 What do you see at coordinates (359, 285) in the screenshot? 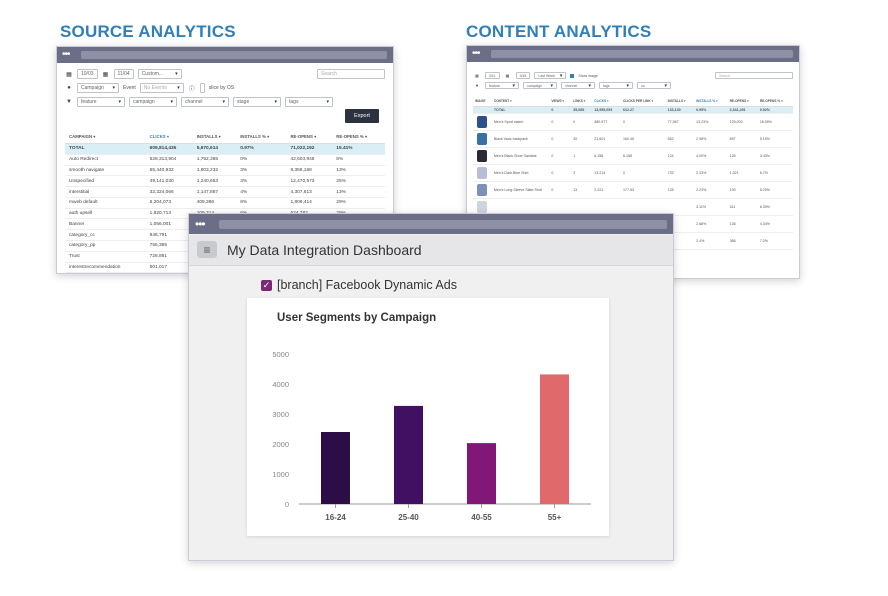
I see `campaign-filter: ✓ [branch] Facebook Dynamic Ads` at bounding box center [359, 285].